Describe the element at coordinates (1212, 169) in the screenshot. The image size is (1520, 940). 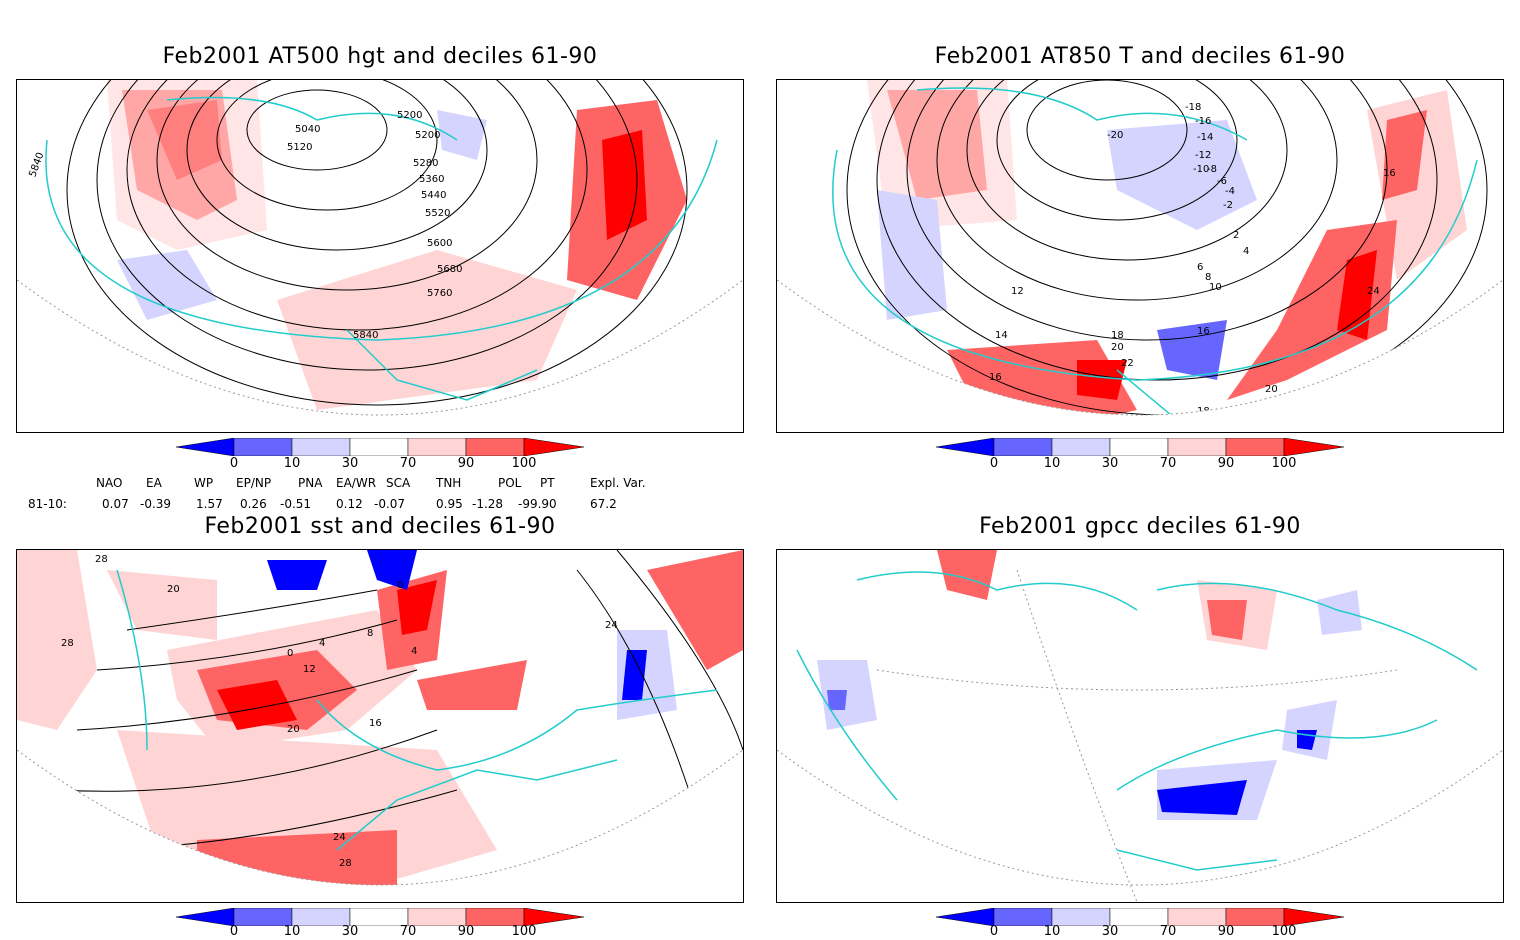
I see `contour-label: -8` at that location.